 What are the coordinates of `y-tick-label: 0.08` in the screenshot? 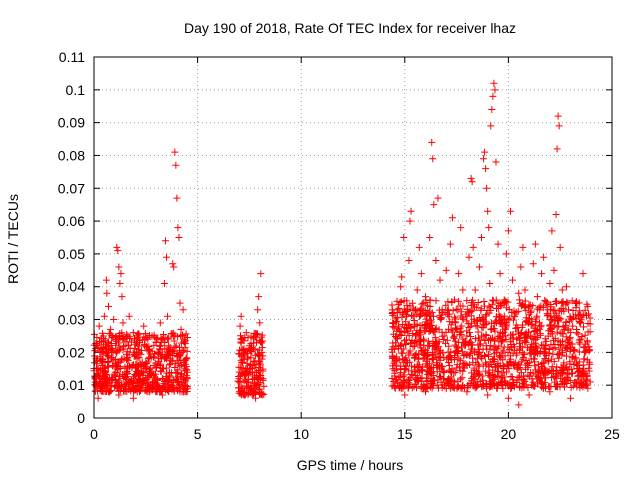 It's located at (71, 155).